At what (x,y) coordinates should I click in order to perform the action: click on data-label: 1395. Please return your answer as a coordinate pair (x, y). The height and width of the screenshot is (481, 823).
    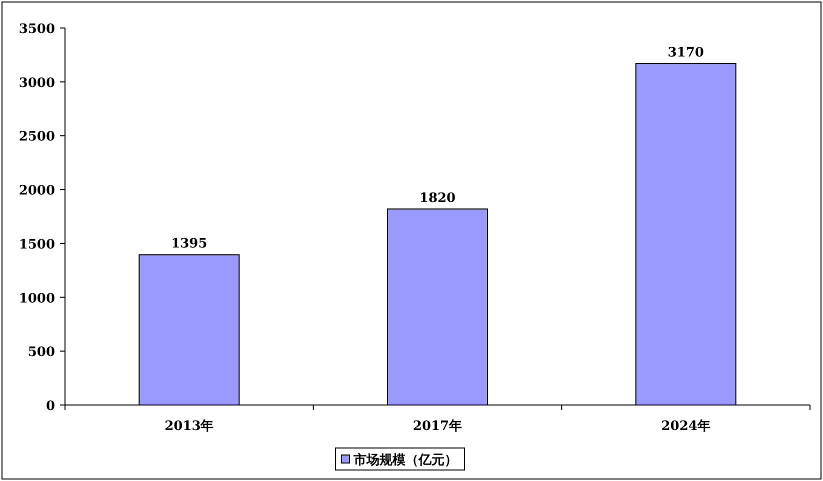
    Looking at the image, I should click on (189, 244).